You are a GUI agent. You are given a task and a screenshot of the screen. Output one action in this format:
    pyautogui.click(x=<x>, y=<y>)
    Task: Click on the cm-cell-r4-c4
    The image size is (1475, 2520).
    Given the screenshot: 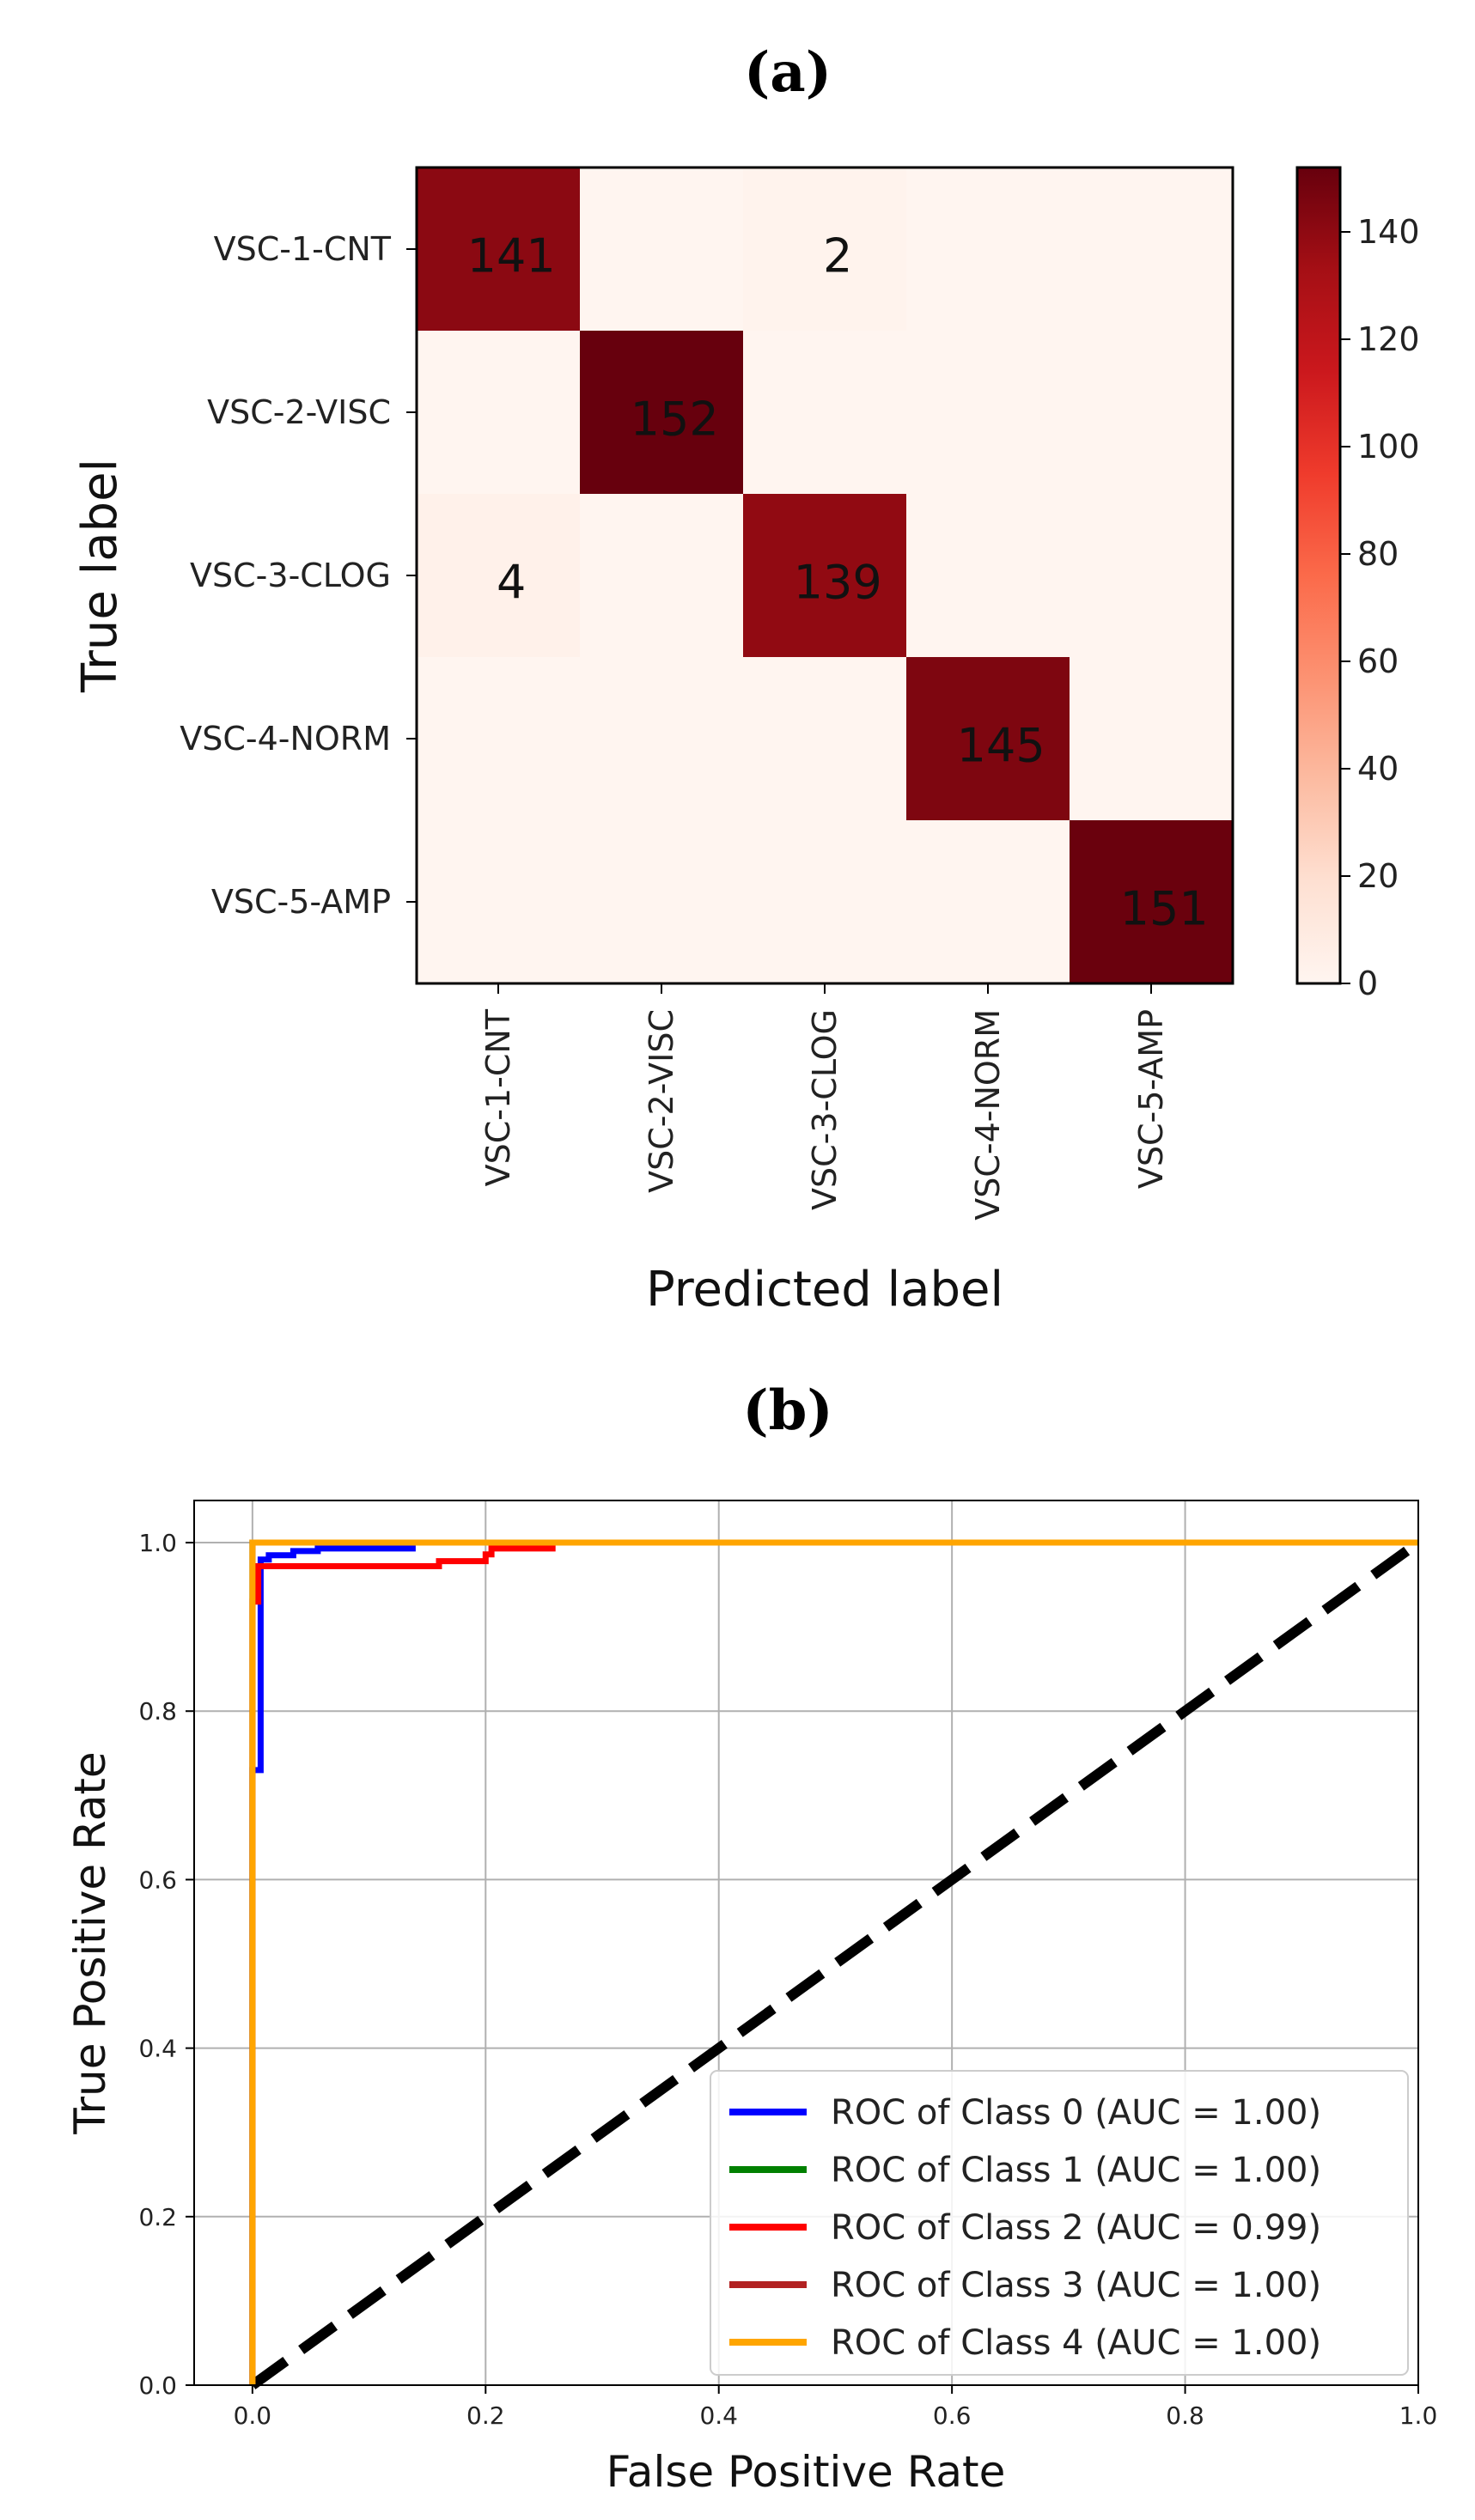 What is the action you would take?
    pyautogui.click(x=1152, y=902)
    